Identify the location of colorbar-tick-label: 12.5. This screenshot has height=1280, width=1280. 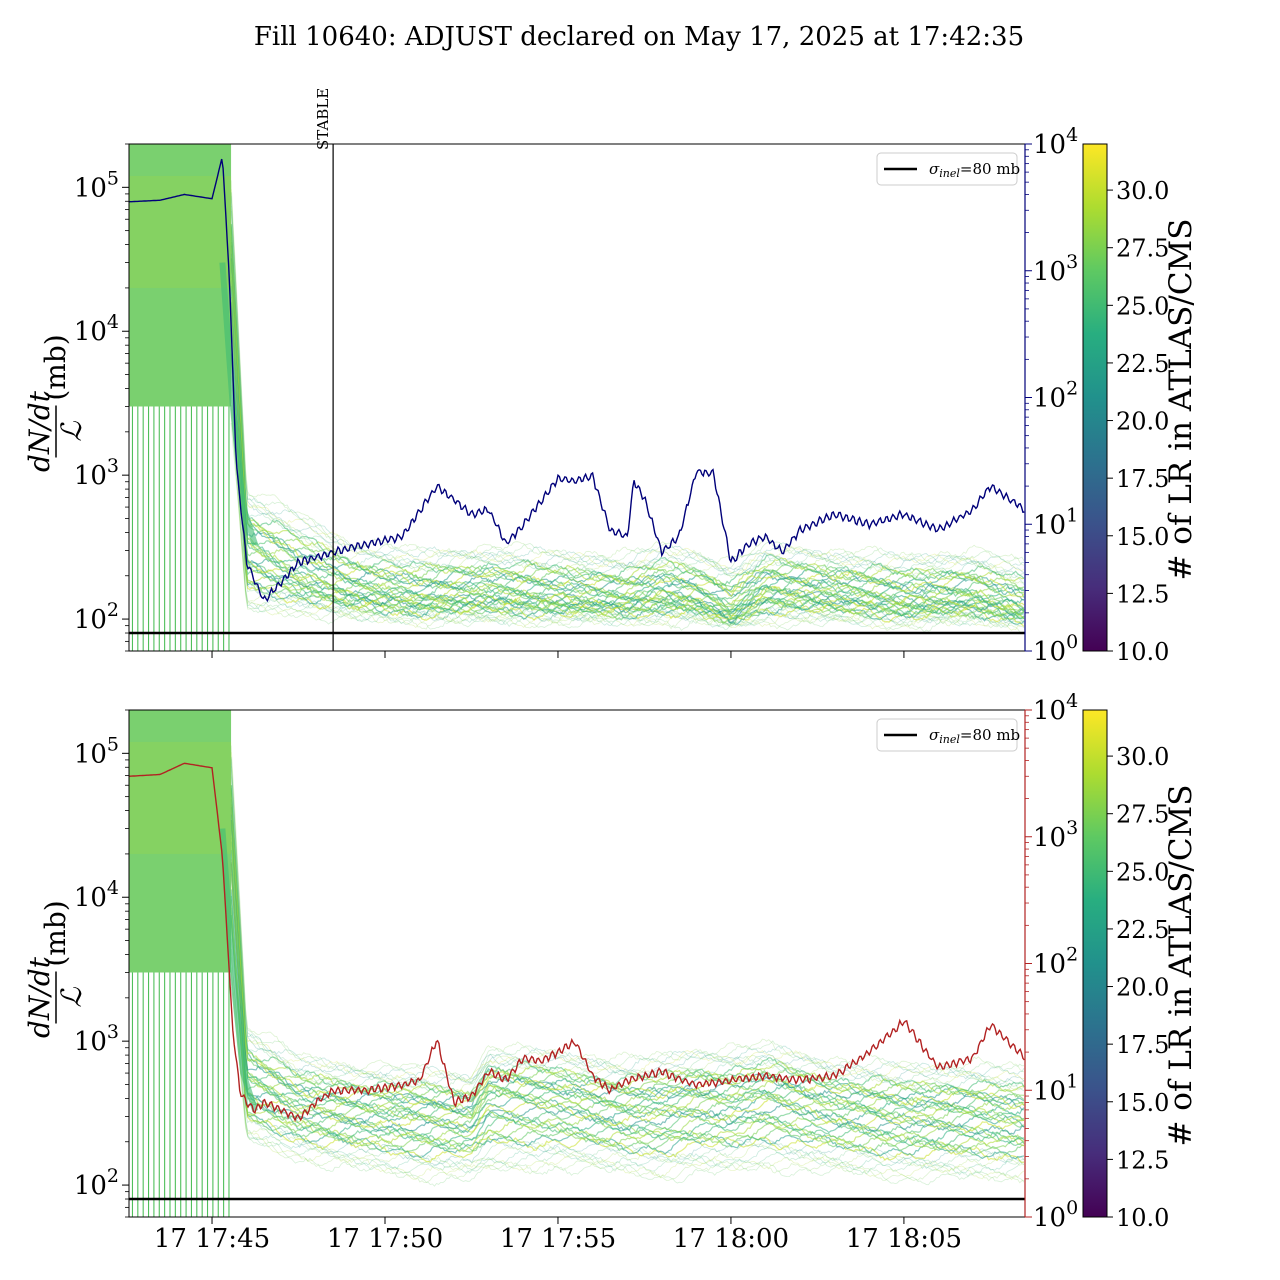
(1142, 1160).